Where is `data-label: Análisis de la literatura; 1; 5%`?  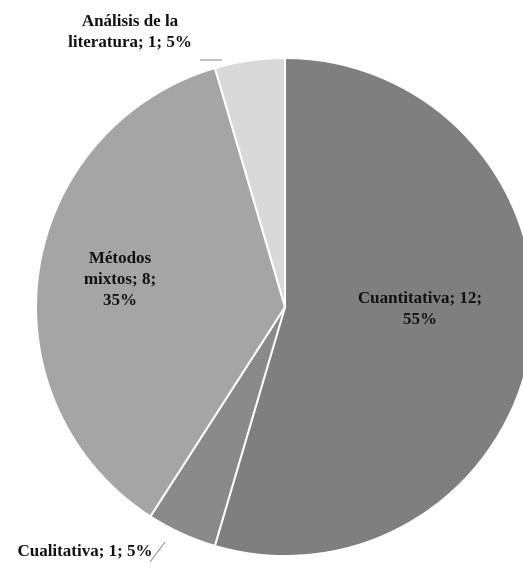 data-label: Análisis de la literatura; 1; 5% is located at coordinates (130, 31).